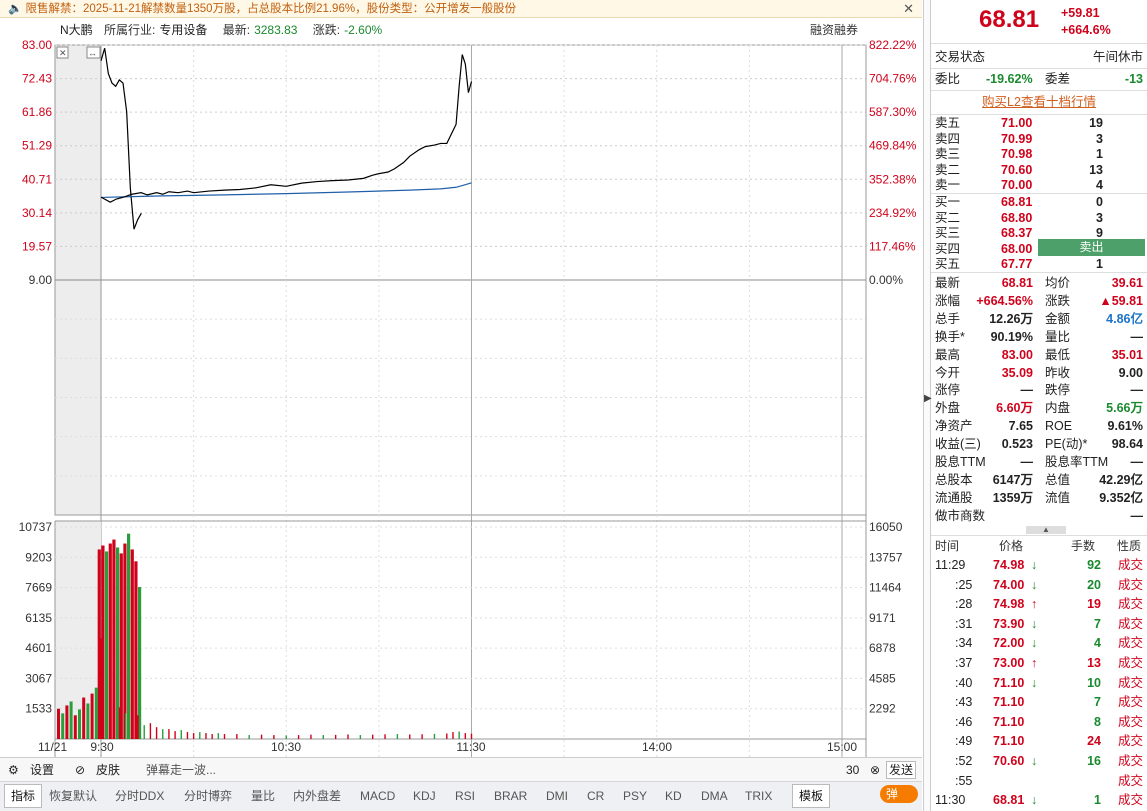  I want to click on tab-brar: BRAR, so click(511, 796).